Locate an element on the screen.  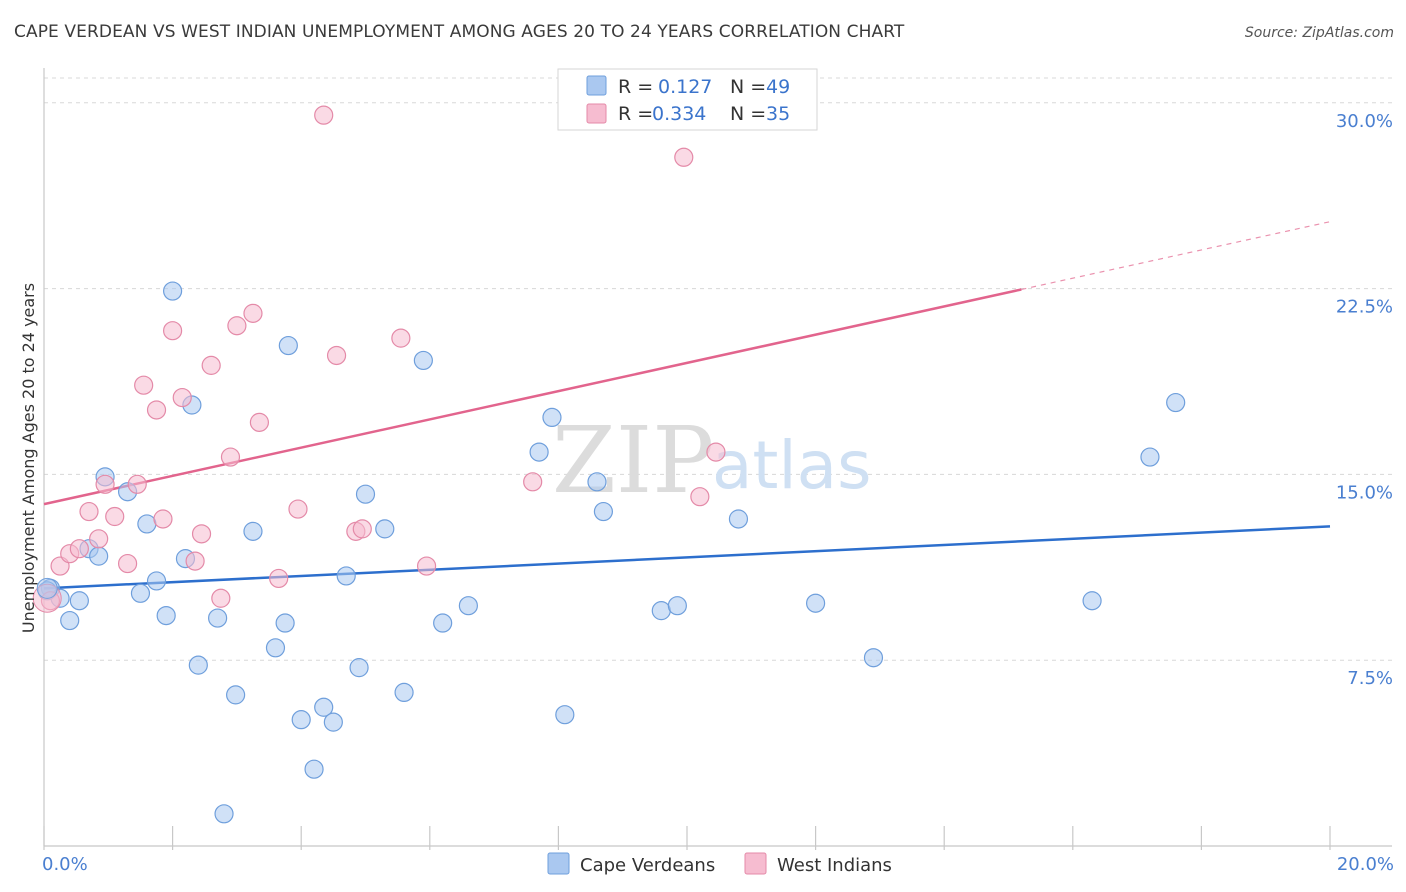
y-tick-label: 15.0% is located at coordinates (1364, 492).